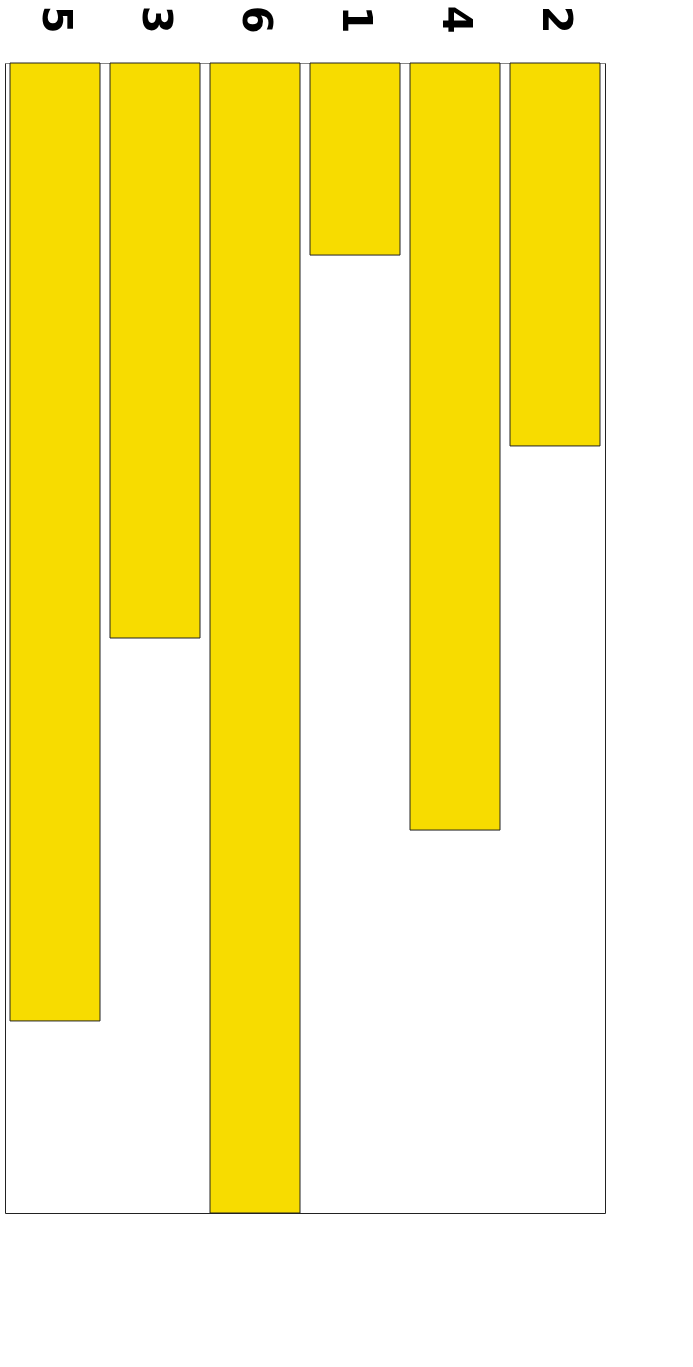  What do you see at coordinates (157, 19) in the screenshot?
I see `x-tick-label: 3` at bounding box center [157, 19].